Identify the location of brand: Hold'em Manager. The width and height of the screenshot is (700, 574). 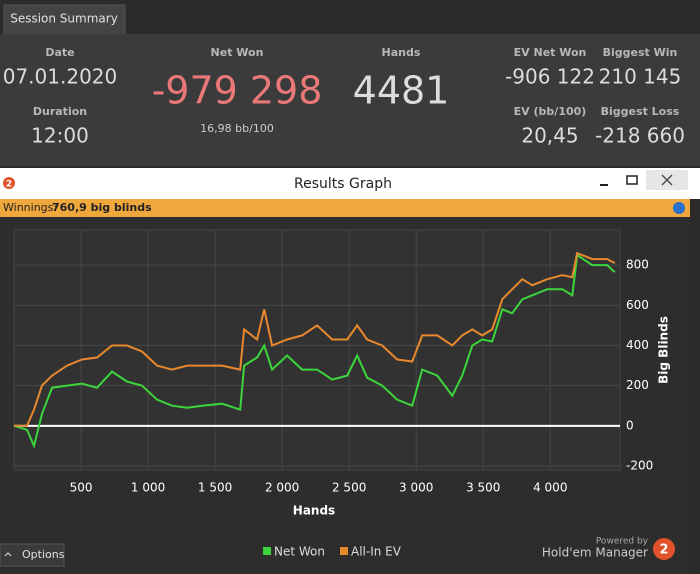
(595, 553).